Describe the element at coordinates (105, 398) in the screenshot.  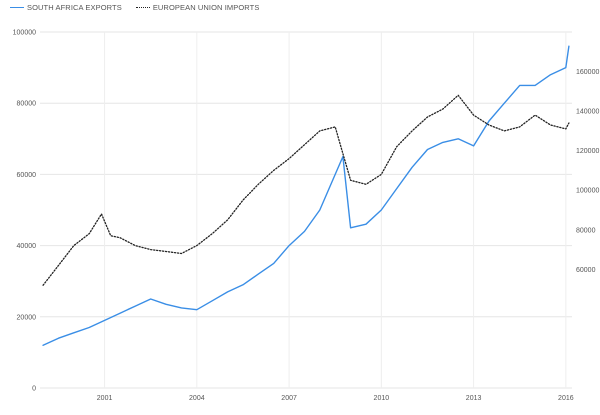
I see `x-tick-label: 2001` at that location.